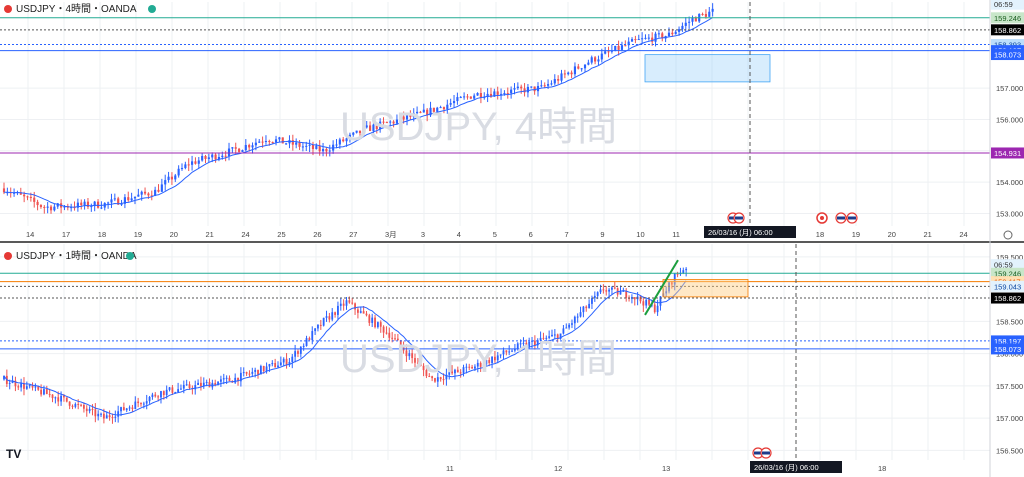 The image size is (1024, 477). Describe the element at coordinates (70, 256) in the screenshot. I see `title-1h: USDJPY・1時間・OANDA` at that location.